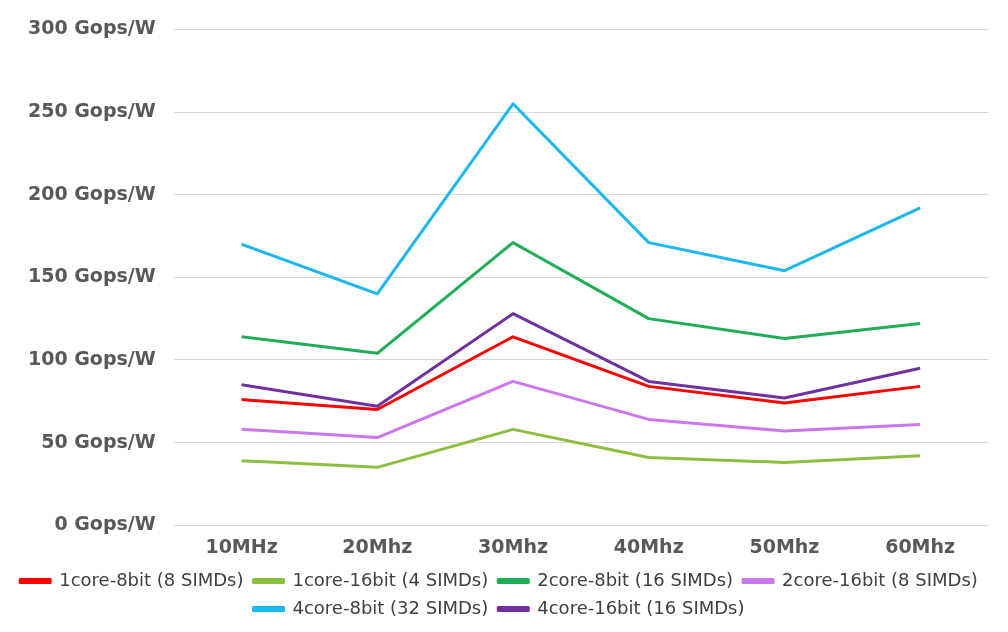 Image resolution: width=1008 pixels, height=632 pixels. What do you see at coordinates (390, 607) in the screenshot?
I see `legend-label: 4core-8bit (32 SIMDs)` at bounding box center [390, 607].